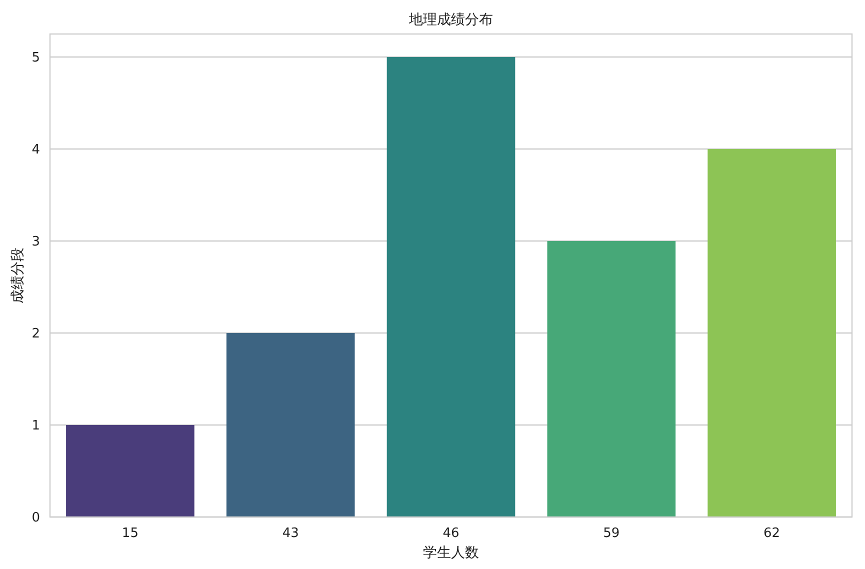 The height and width of the screenshot is (569, 865). Describe the element at coordinates (36, 58) in the screenshot. I see `y-tick-label: 5` at that location.